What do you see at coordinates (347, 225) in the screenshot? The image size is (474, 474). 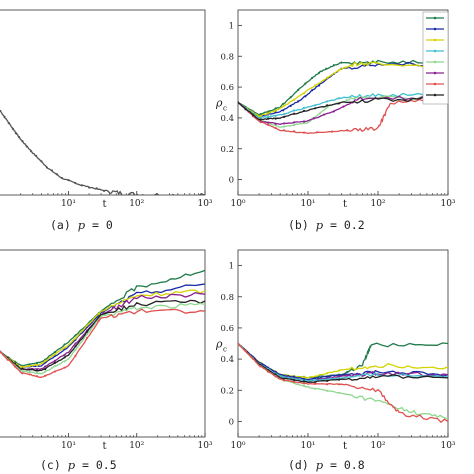 I see `caption-b-value: = 0.2` at bounding box center [347, 225].